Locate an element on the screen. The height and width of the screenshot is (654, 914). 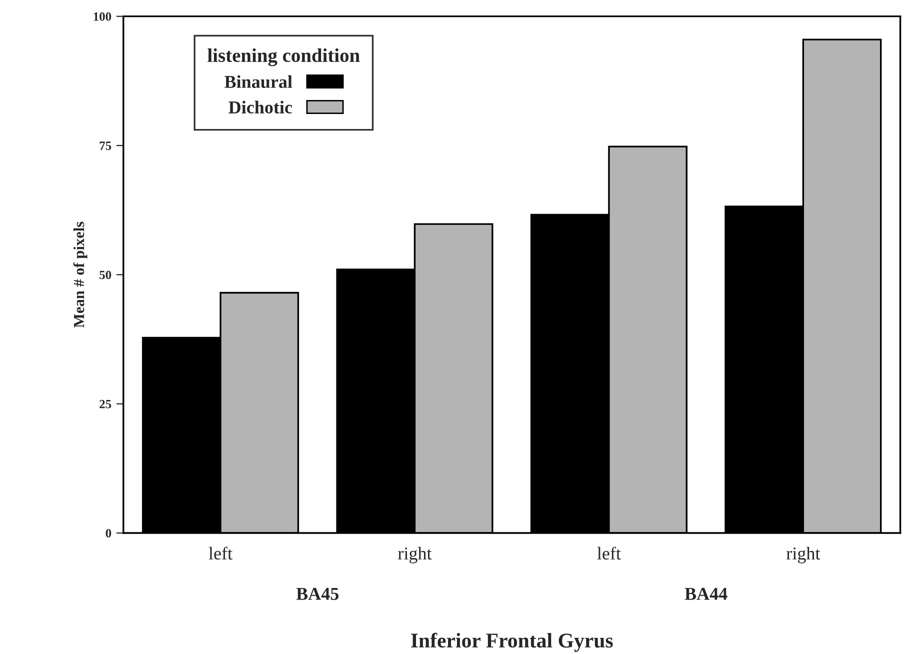
text: BA45 is located at coordinates (317, 594).